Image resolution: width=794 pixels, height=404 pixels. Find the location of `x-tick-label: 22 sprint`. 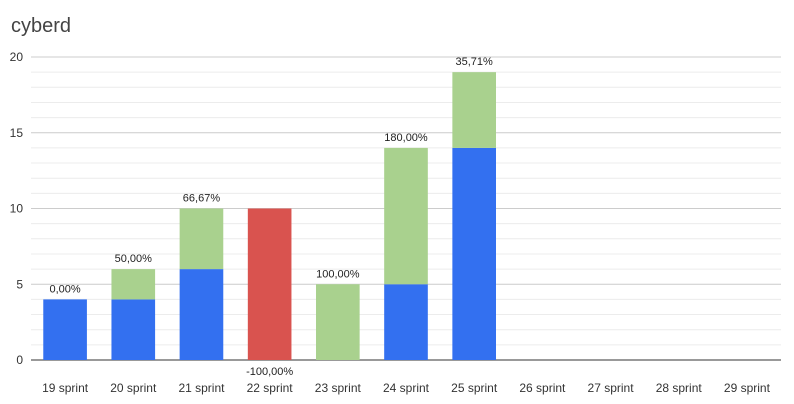

x-tick-label: 22 sprint is located at coordinates (270, 388).